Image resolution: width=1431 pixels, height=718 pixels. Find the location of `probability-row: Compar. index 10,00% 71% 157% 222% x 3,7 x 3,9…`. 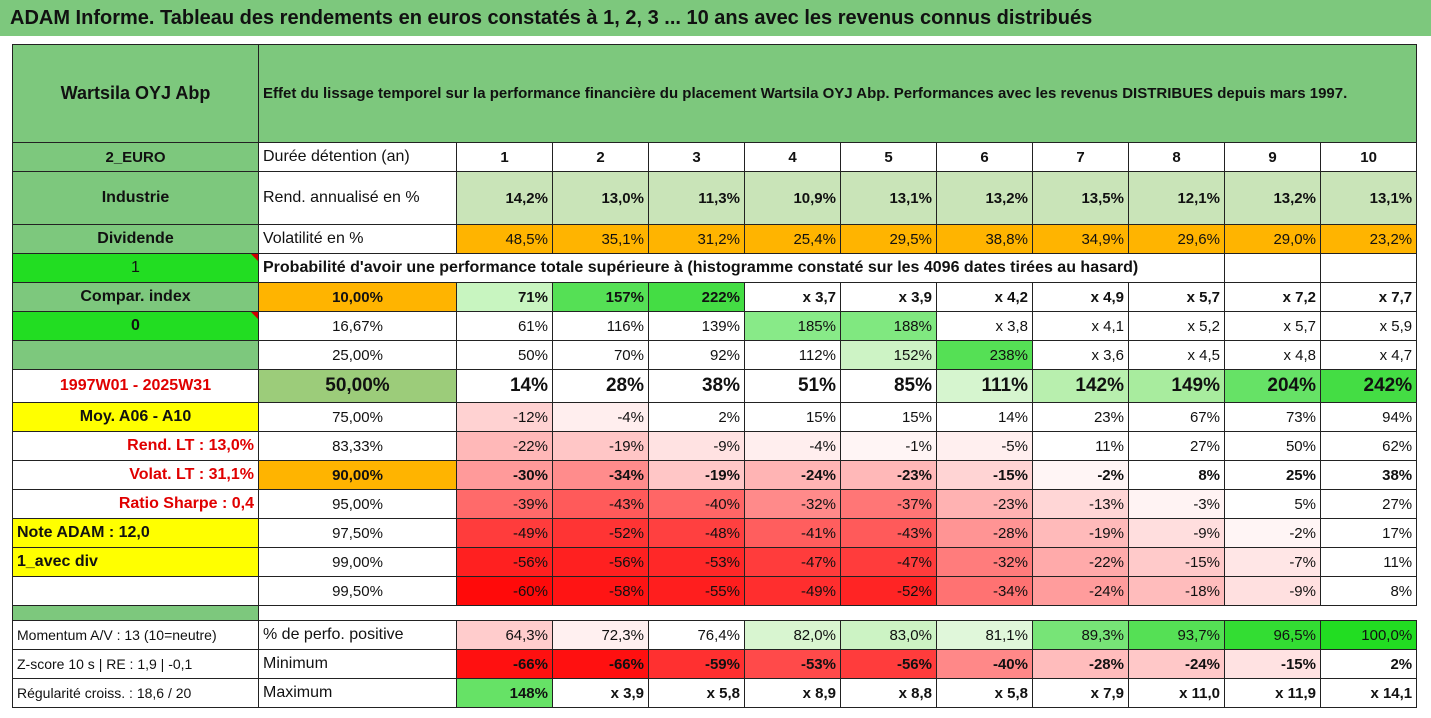

probability-row: Compar. index 10,00% 71% 157% 222% x 3,7 x 3,9… is located at coordinates (715, 297).